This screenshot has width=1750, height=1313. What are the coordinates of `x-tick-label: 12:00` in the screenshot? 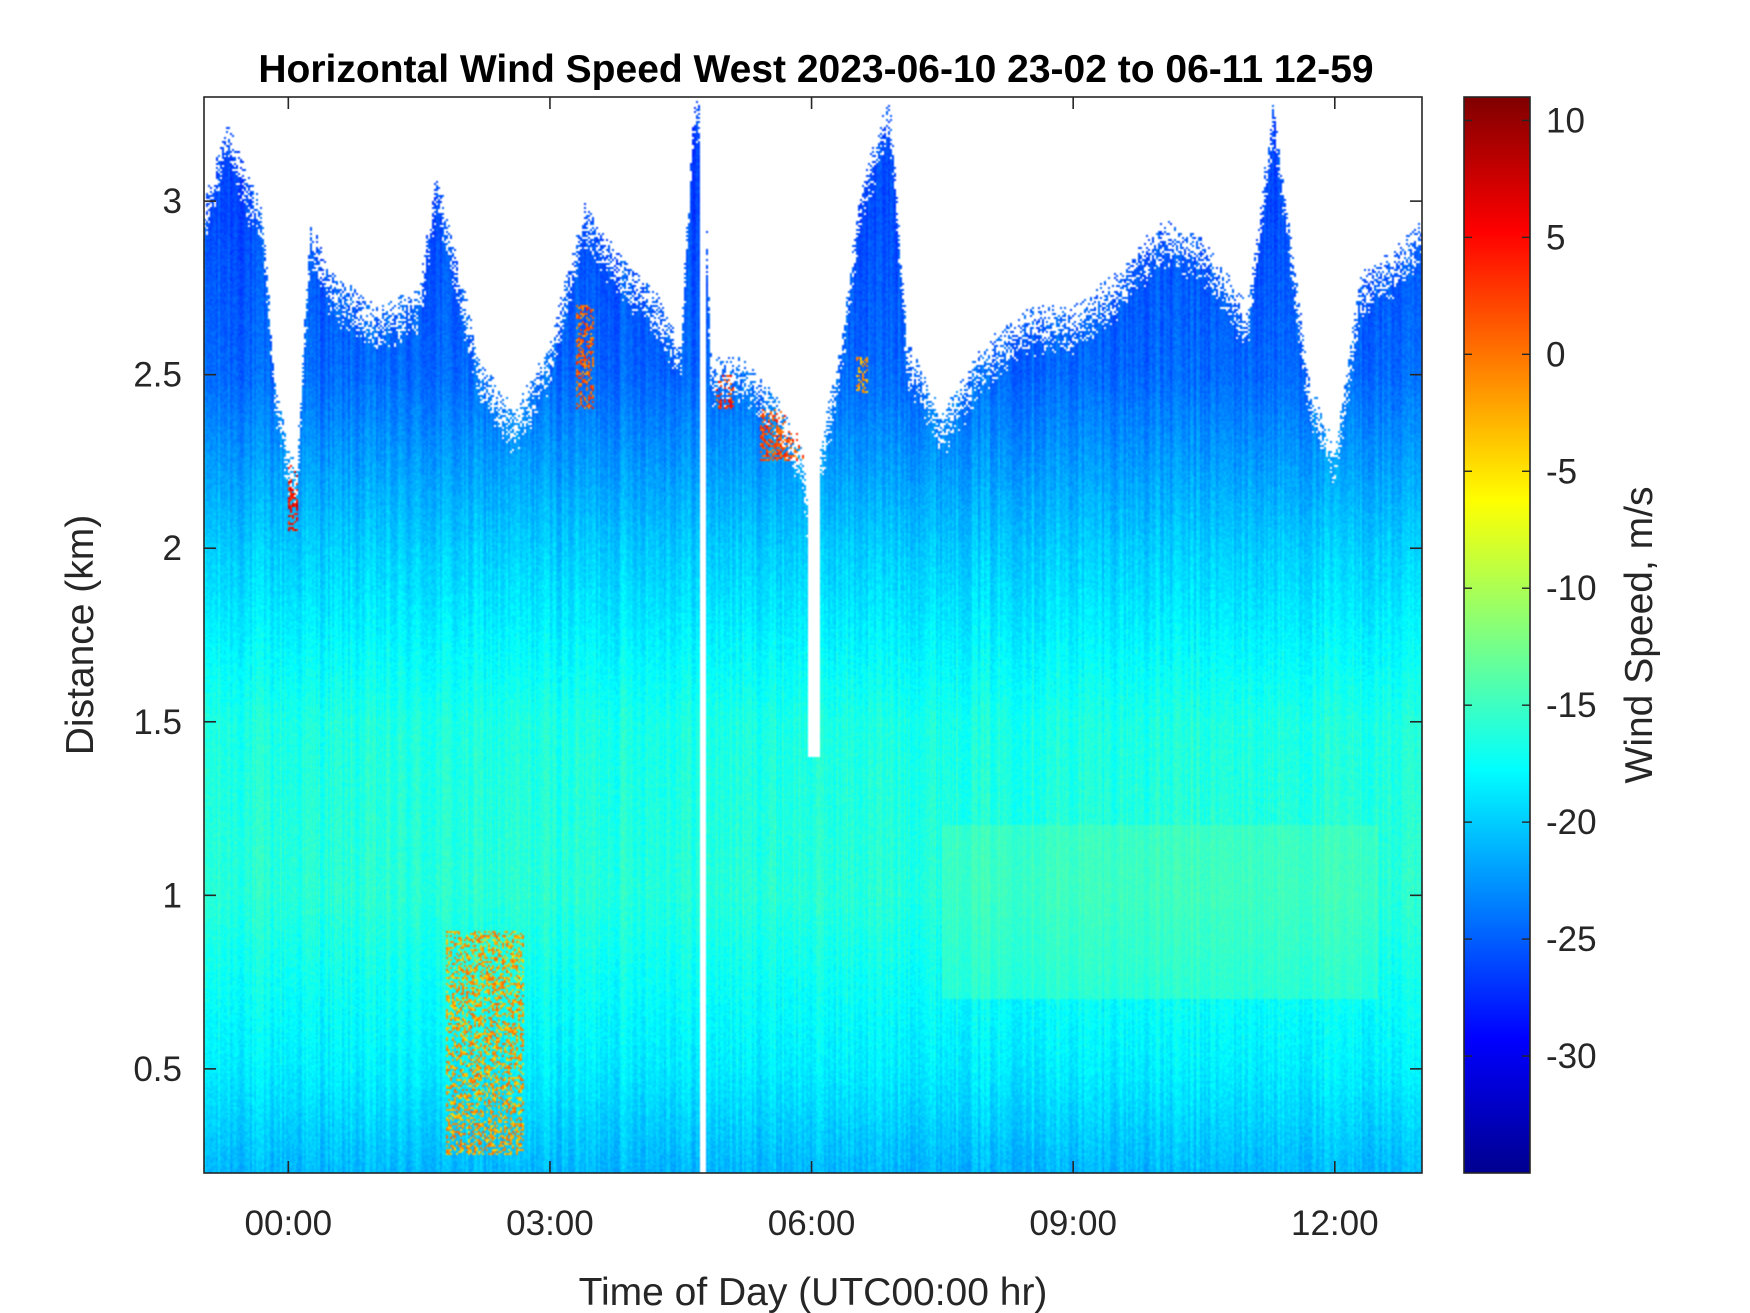 It's located at (1335, 1223).